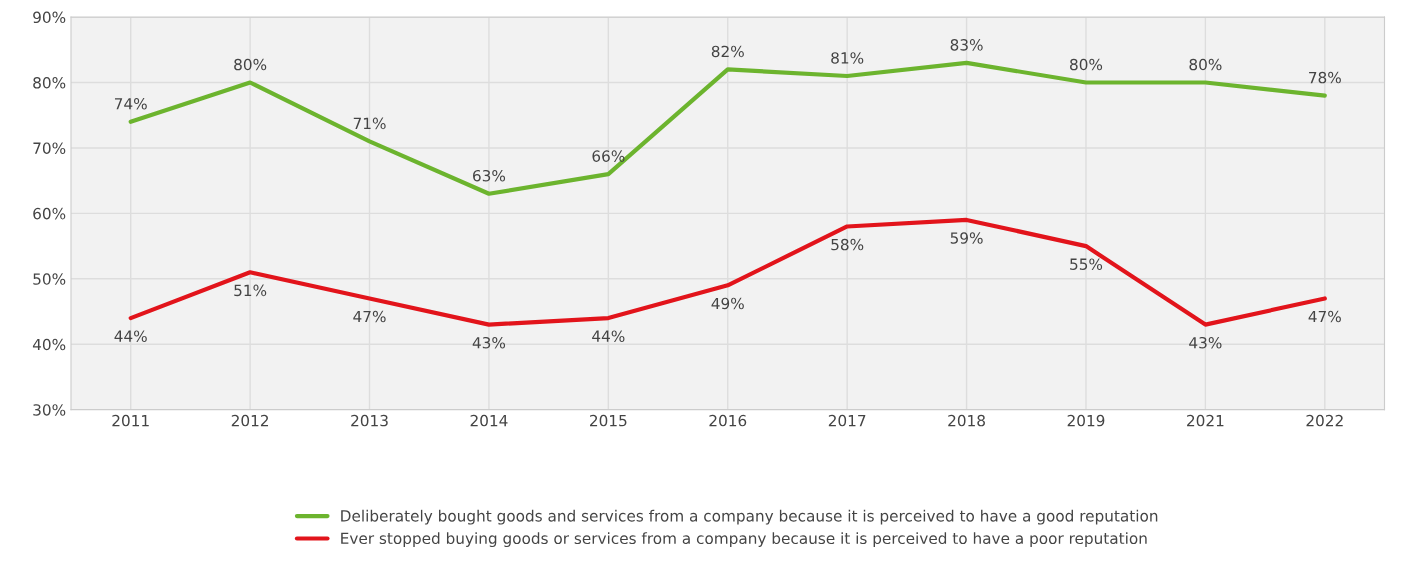 The image size is (1420, 569). I want to click on y-tick-label: 90%, so click(49, 17).